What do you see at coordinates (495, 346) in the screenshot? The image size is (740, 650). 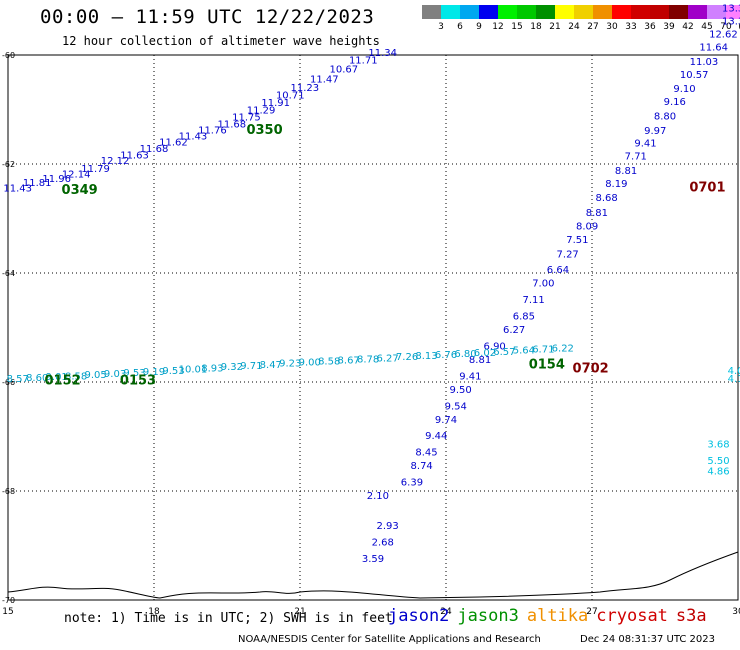 I see `swh-value: 6.90` at bounding box center [495, 346].